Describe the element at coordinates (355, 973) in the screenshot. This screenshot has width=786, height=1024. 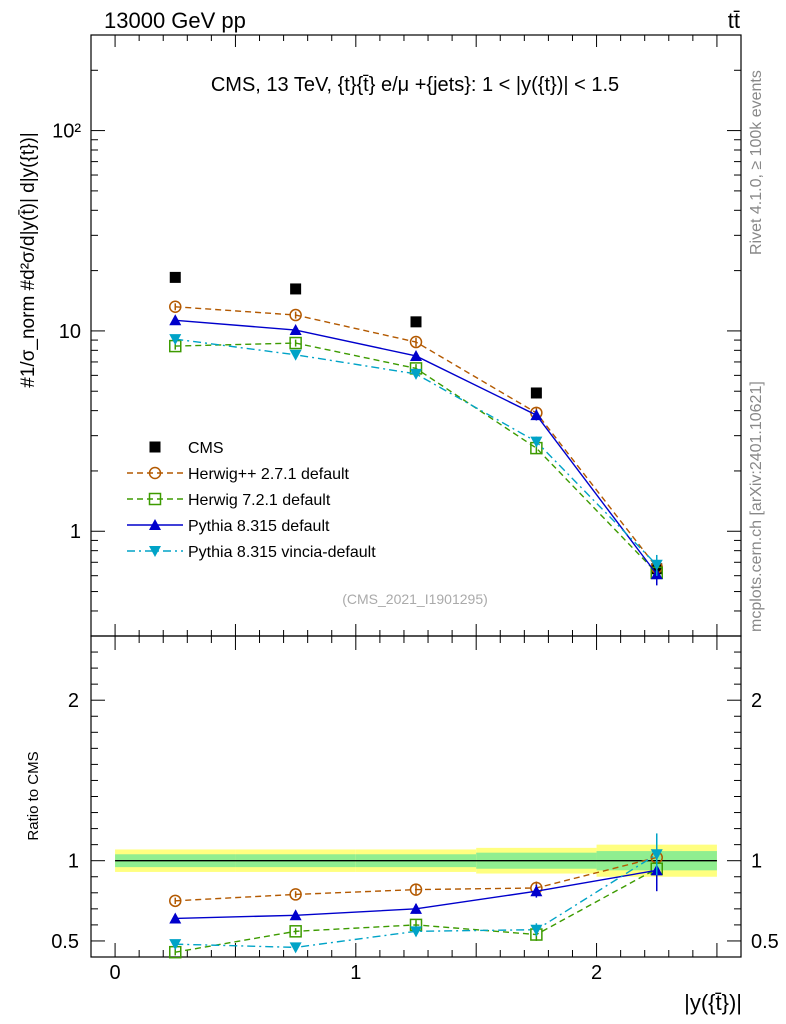
I see `x-tick-label: 1` at that location.